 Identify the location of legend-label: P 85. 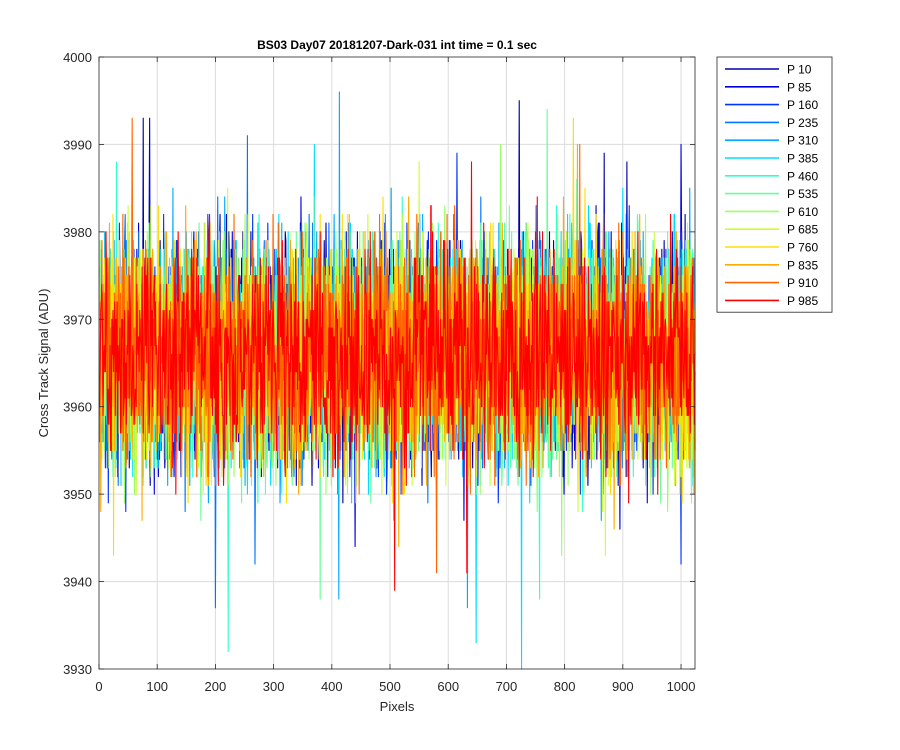
(799, 87).